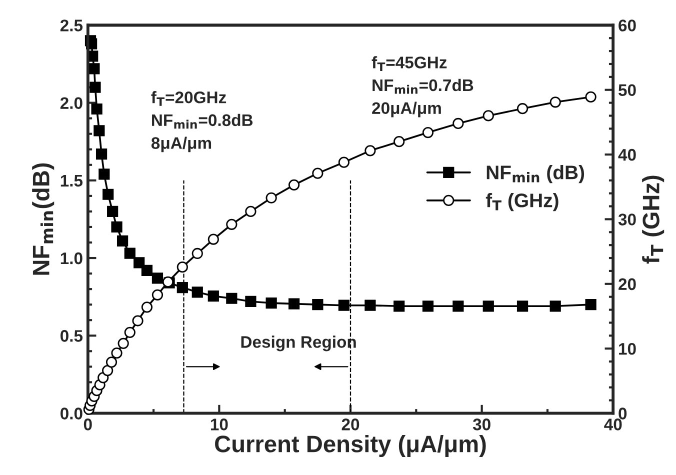 The image size is (676, 475). I want to click on annotation: Design Region, so click(298, 344).